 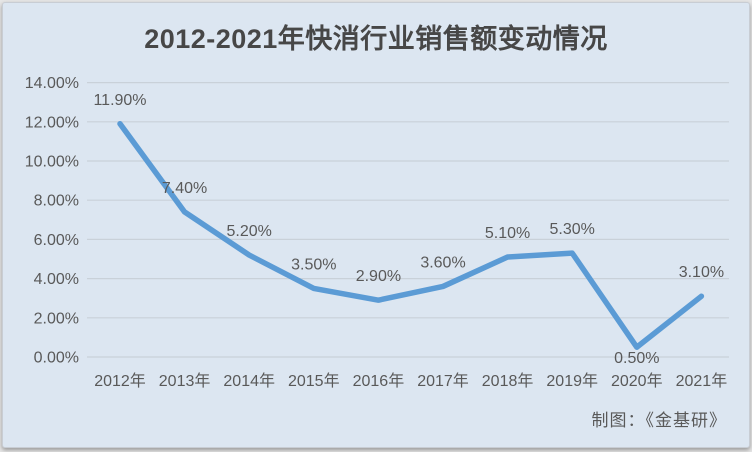 What do you see at coordinates (119, 100) in the screenshot?
I see `data-point-label: 11.90%` at bounding box center [119, 100].